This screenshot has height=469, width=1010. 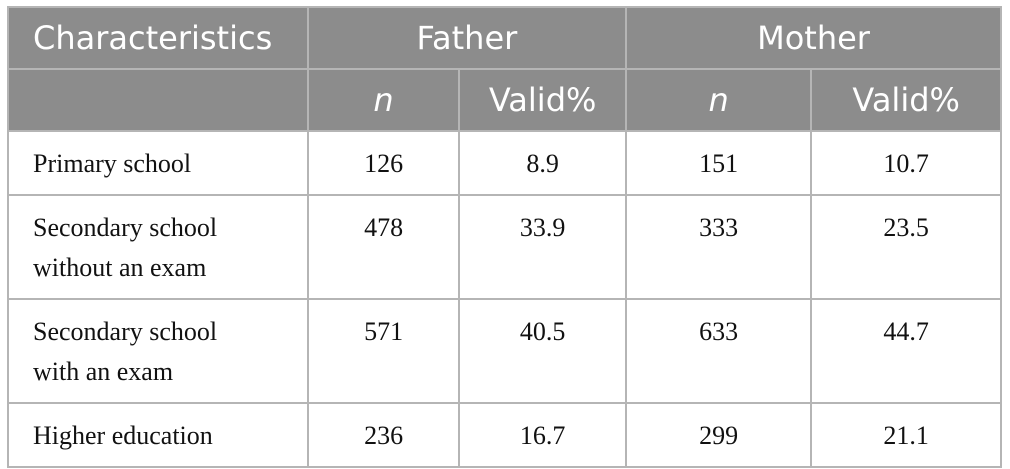 I want to click on cell: 16.7, so click(x=543, y=435).